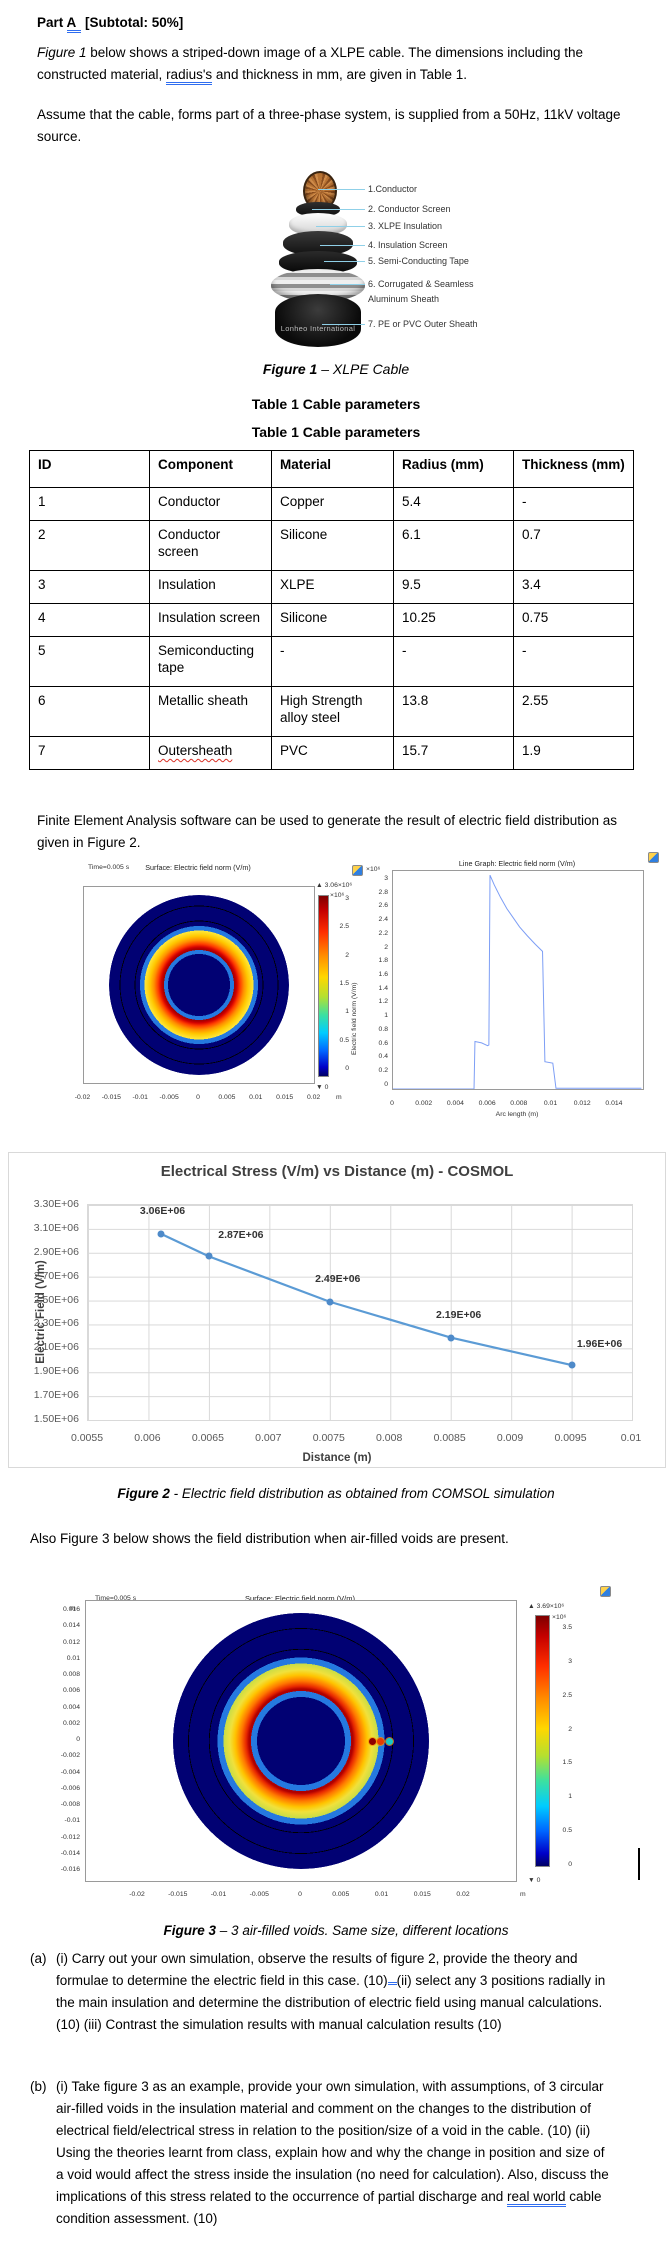 Image resolution: width=672 pixels, height=2248 pixels. I want to click on col-header-radius: Radius (mm), so click(453, 469).